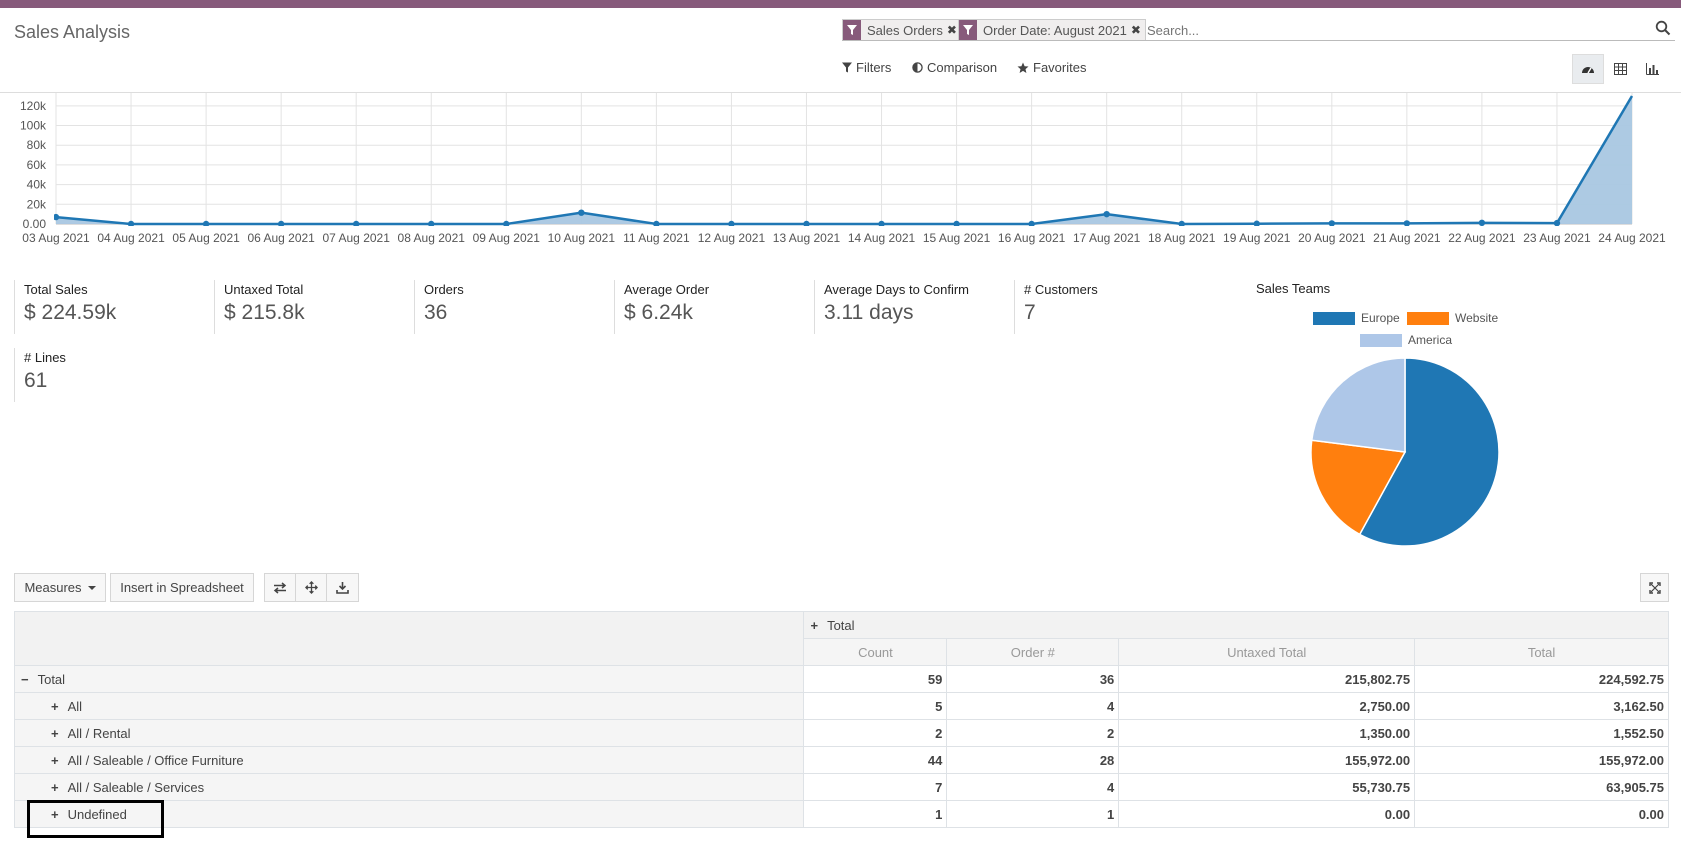  I want to click on cell: 36, so click(1033, 679).